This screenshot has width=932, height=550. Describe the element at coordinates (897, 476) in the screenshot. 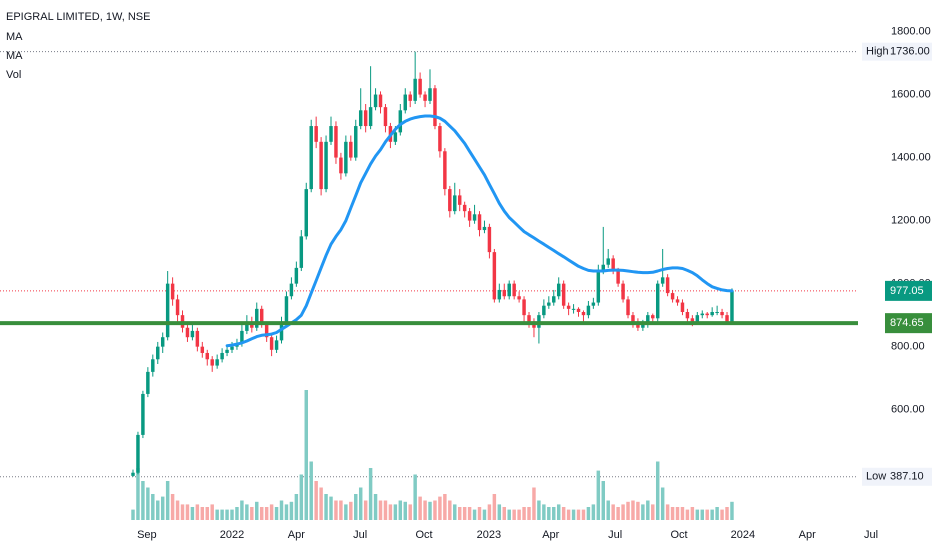

I see `low-label-box` at that location.